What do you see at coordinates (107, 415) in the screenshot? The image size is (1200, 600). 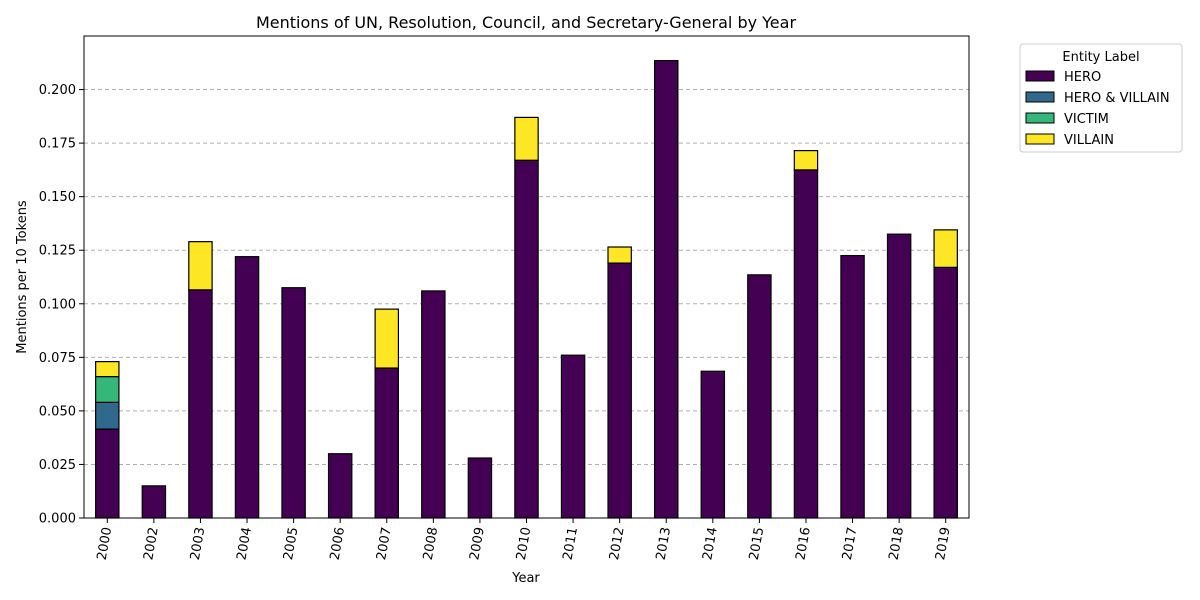 I see `bar-segment-2000-hero-villain` at bounding box center [107, 415].